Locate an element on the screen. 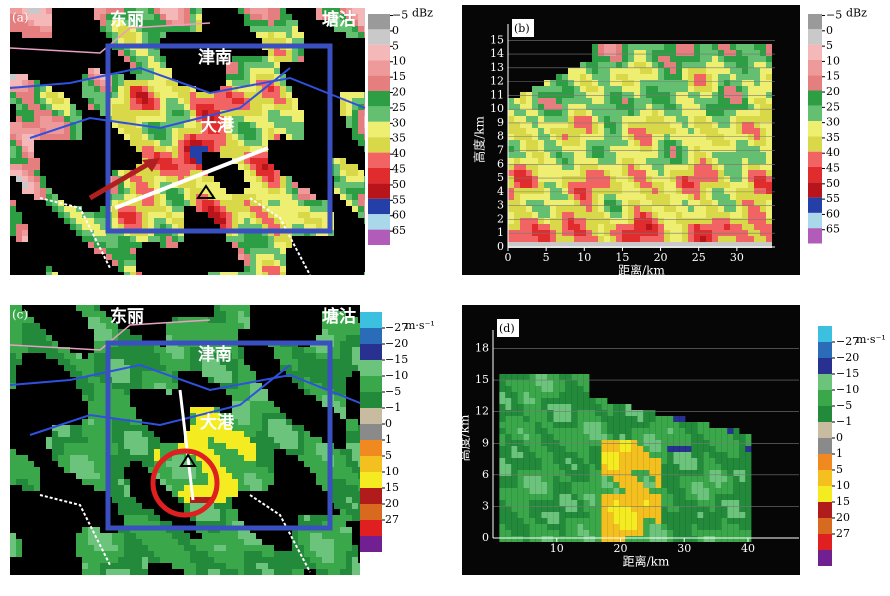  colorbar-cell is located at coordinates (379, 222).